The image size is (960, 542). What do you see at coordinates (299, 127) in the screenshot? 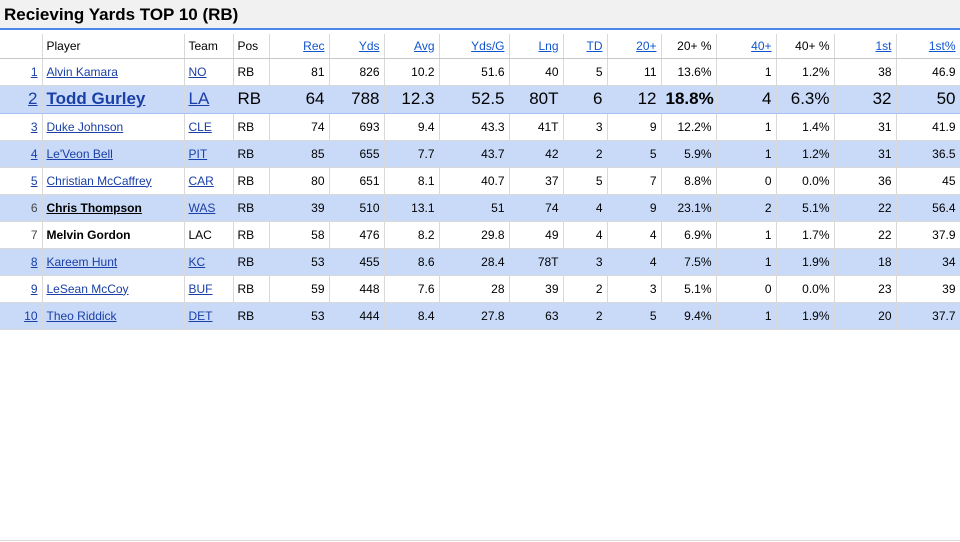
I see `rec-cell: 74` at bounding box center [299, 127].